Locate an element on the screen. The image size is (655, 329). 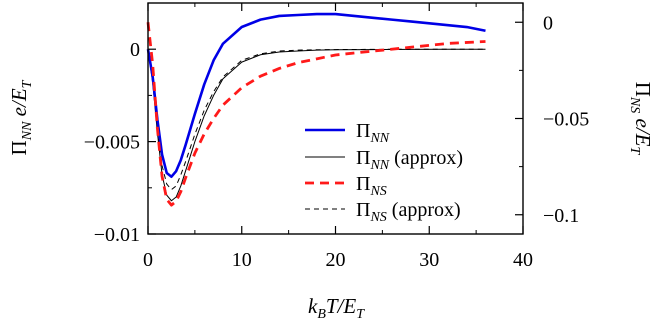
legend-label-1: ΠNN (approx) is located at coordinates (409, 160).